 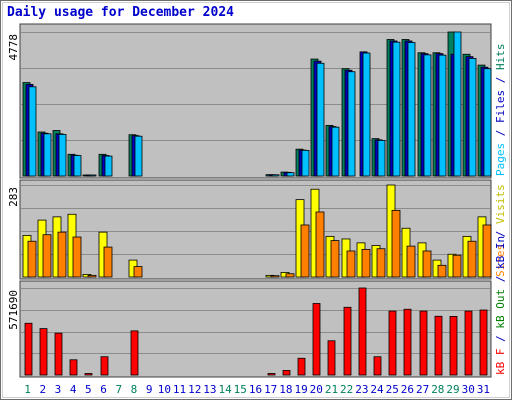 What do you see at coordinates (118, 389) in the screenshot?
I see `x-tick-label-day-7: 7` at bounding box center [118, 389].